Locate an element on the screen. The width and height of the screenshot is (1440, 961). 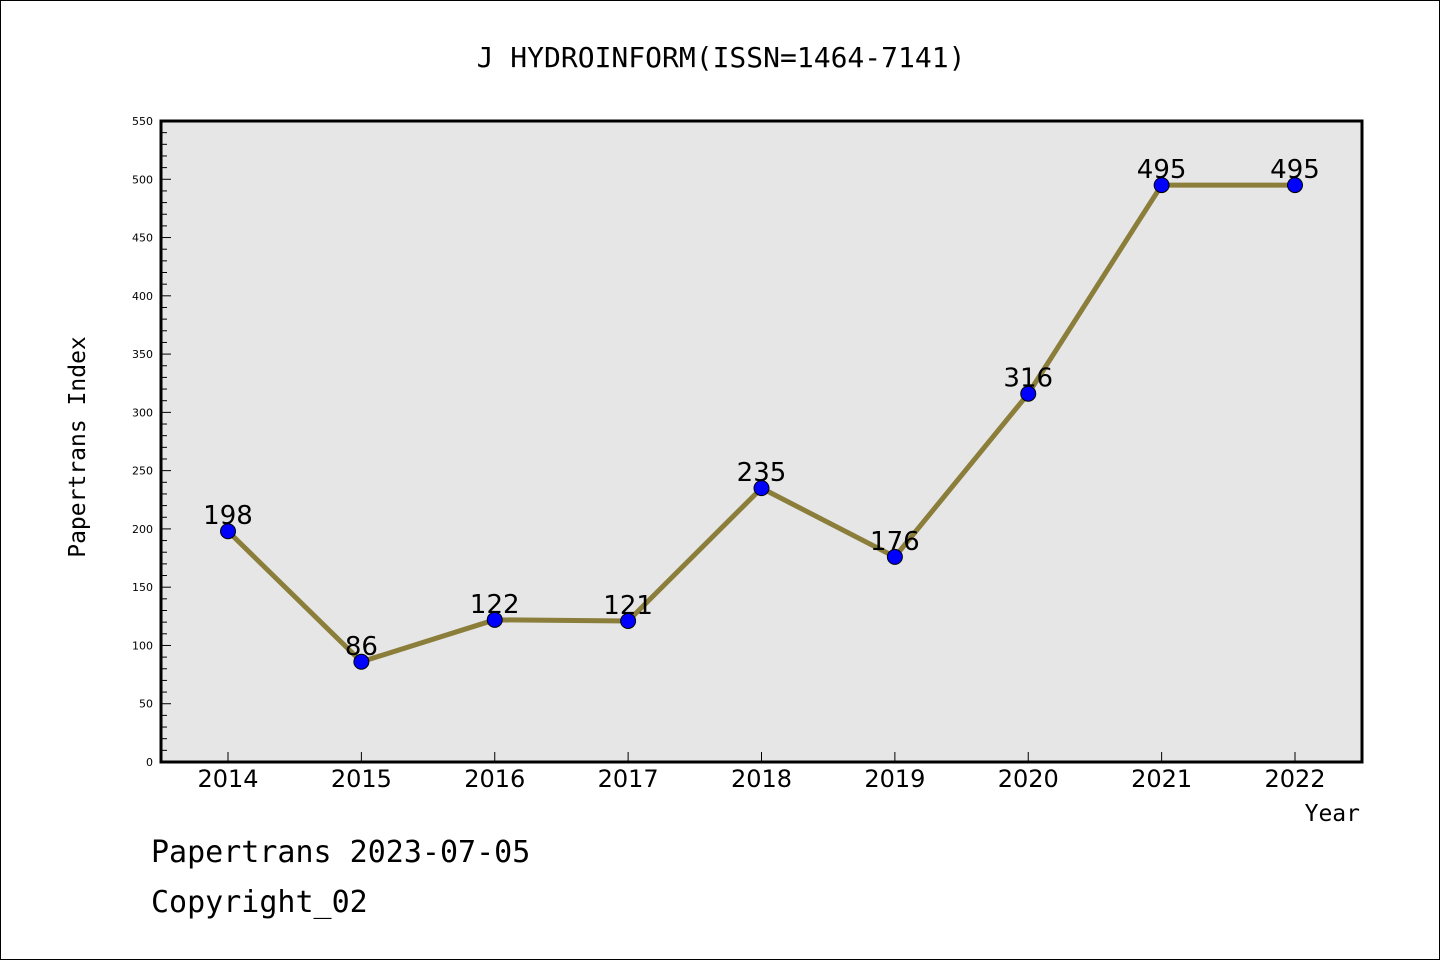
y-tick-label: 450 is located at coordinates (142, 238).